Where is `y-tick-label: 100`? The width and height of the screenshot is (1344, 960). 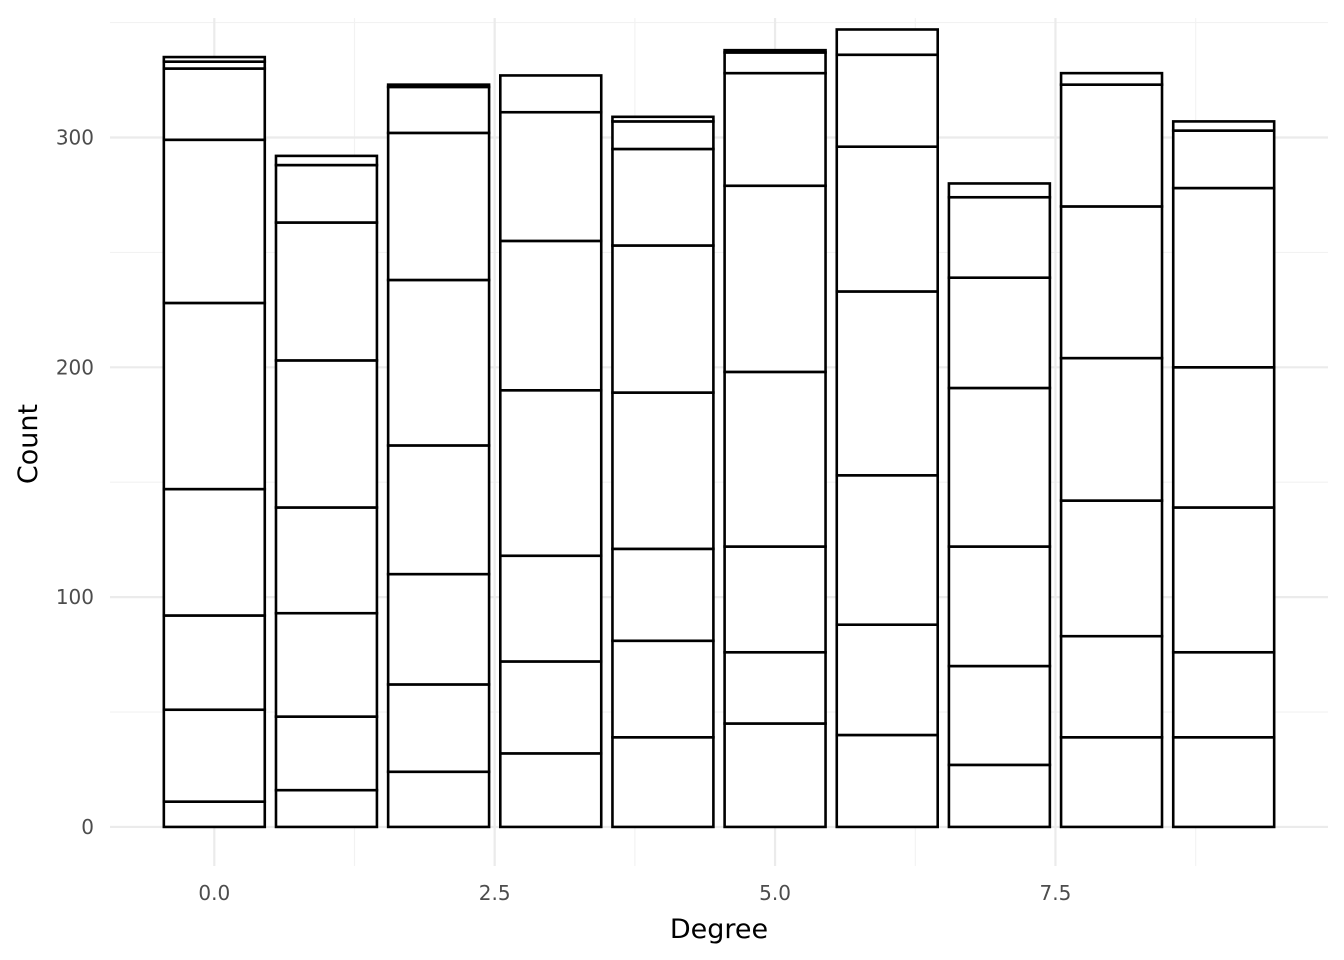
y-tick-label: 100 is located at coordinates (75, 597).